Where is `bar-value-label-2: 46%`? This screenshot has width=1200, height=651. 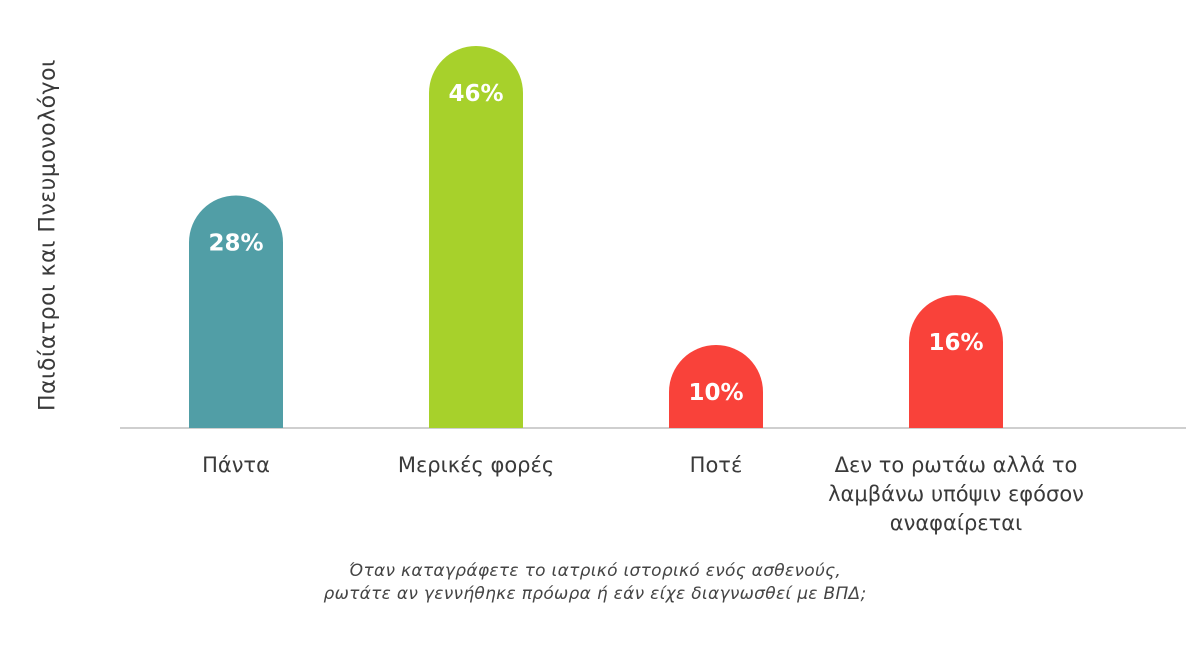
bar-value-label-2: 46% is located at coordinates (475, 94).